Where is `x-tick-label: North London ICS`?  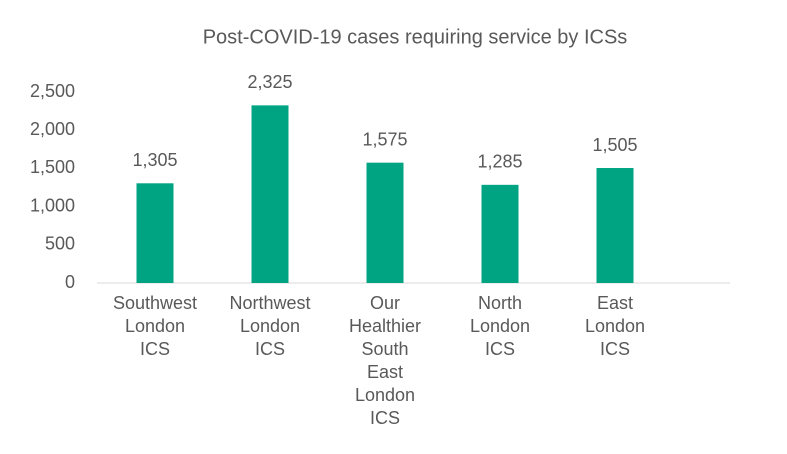 x-tick-label: North London ICS is located at coordinates (500, 326).